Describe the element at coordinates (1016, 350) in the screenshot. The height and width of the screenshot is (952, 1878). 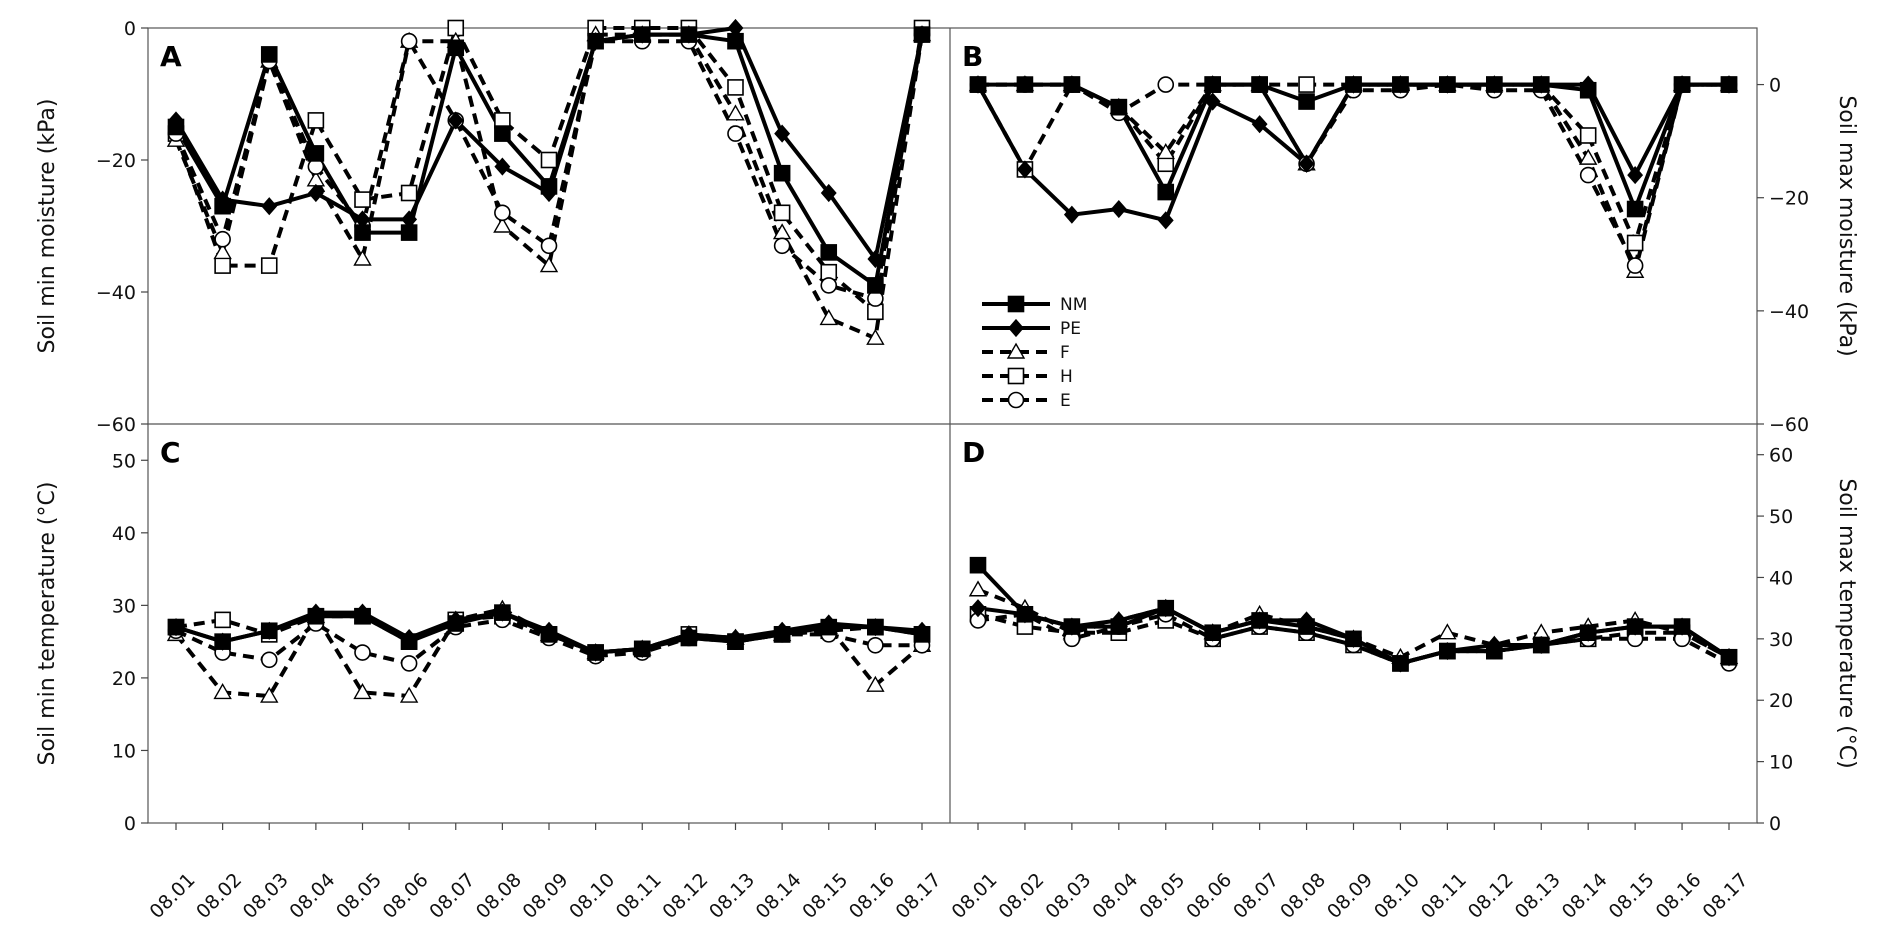
I see `legend-marker-f` at that location.